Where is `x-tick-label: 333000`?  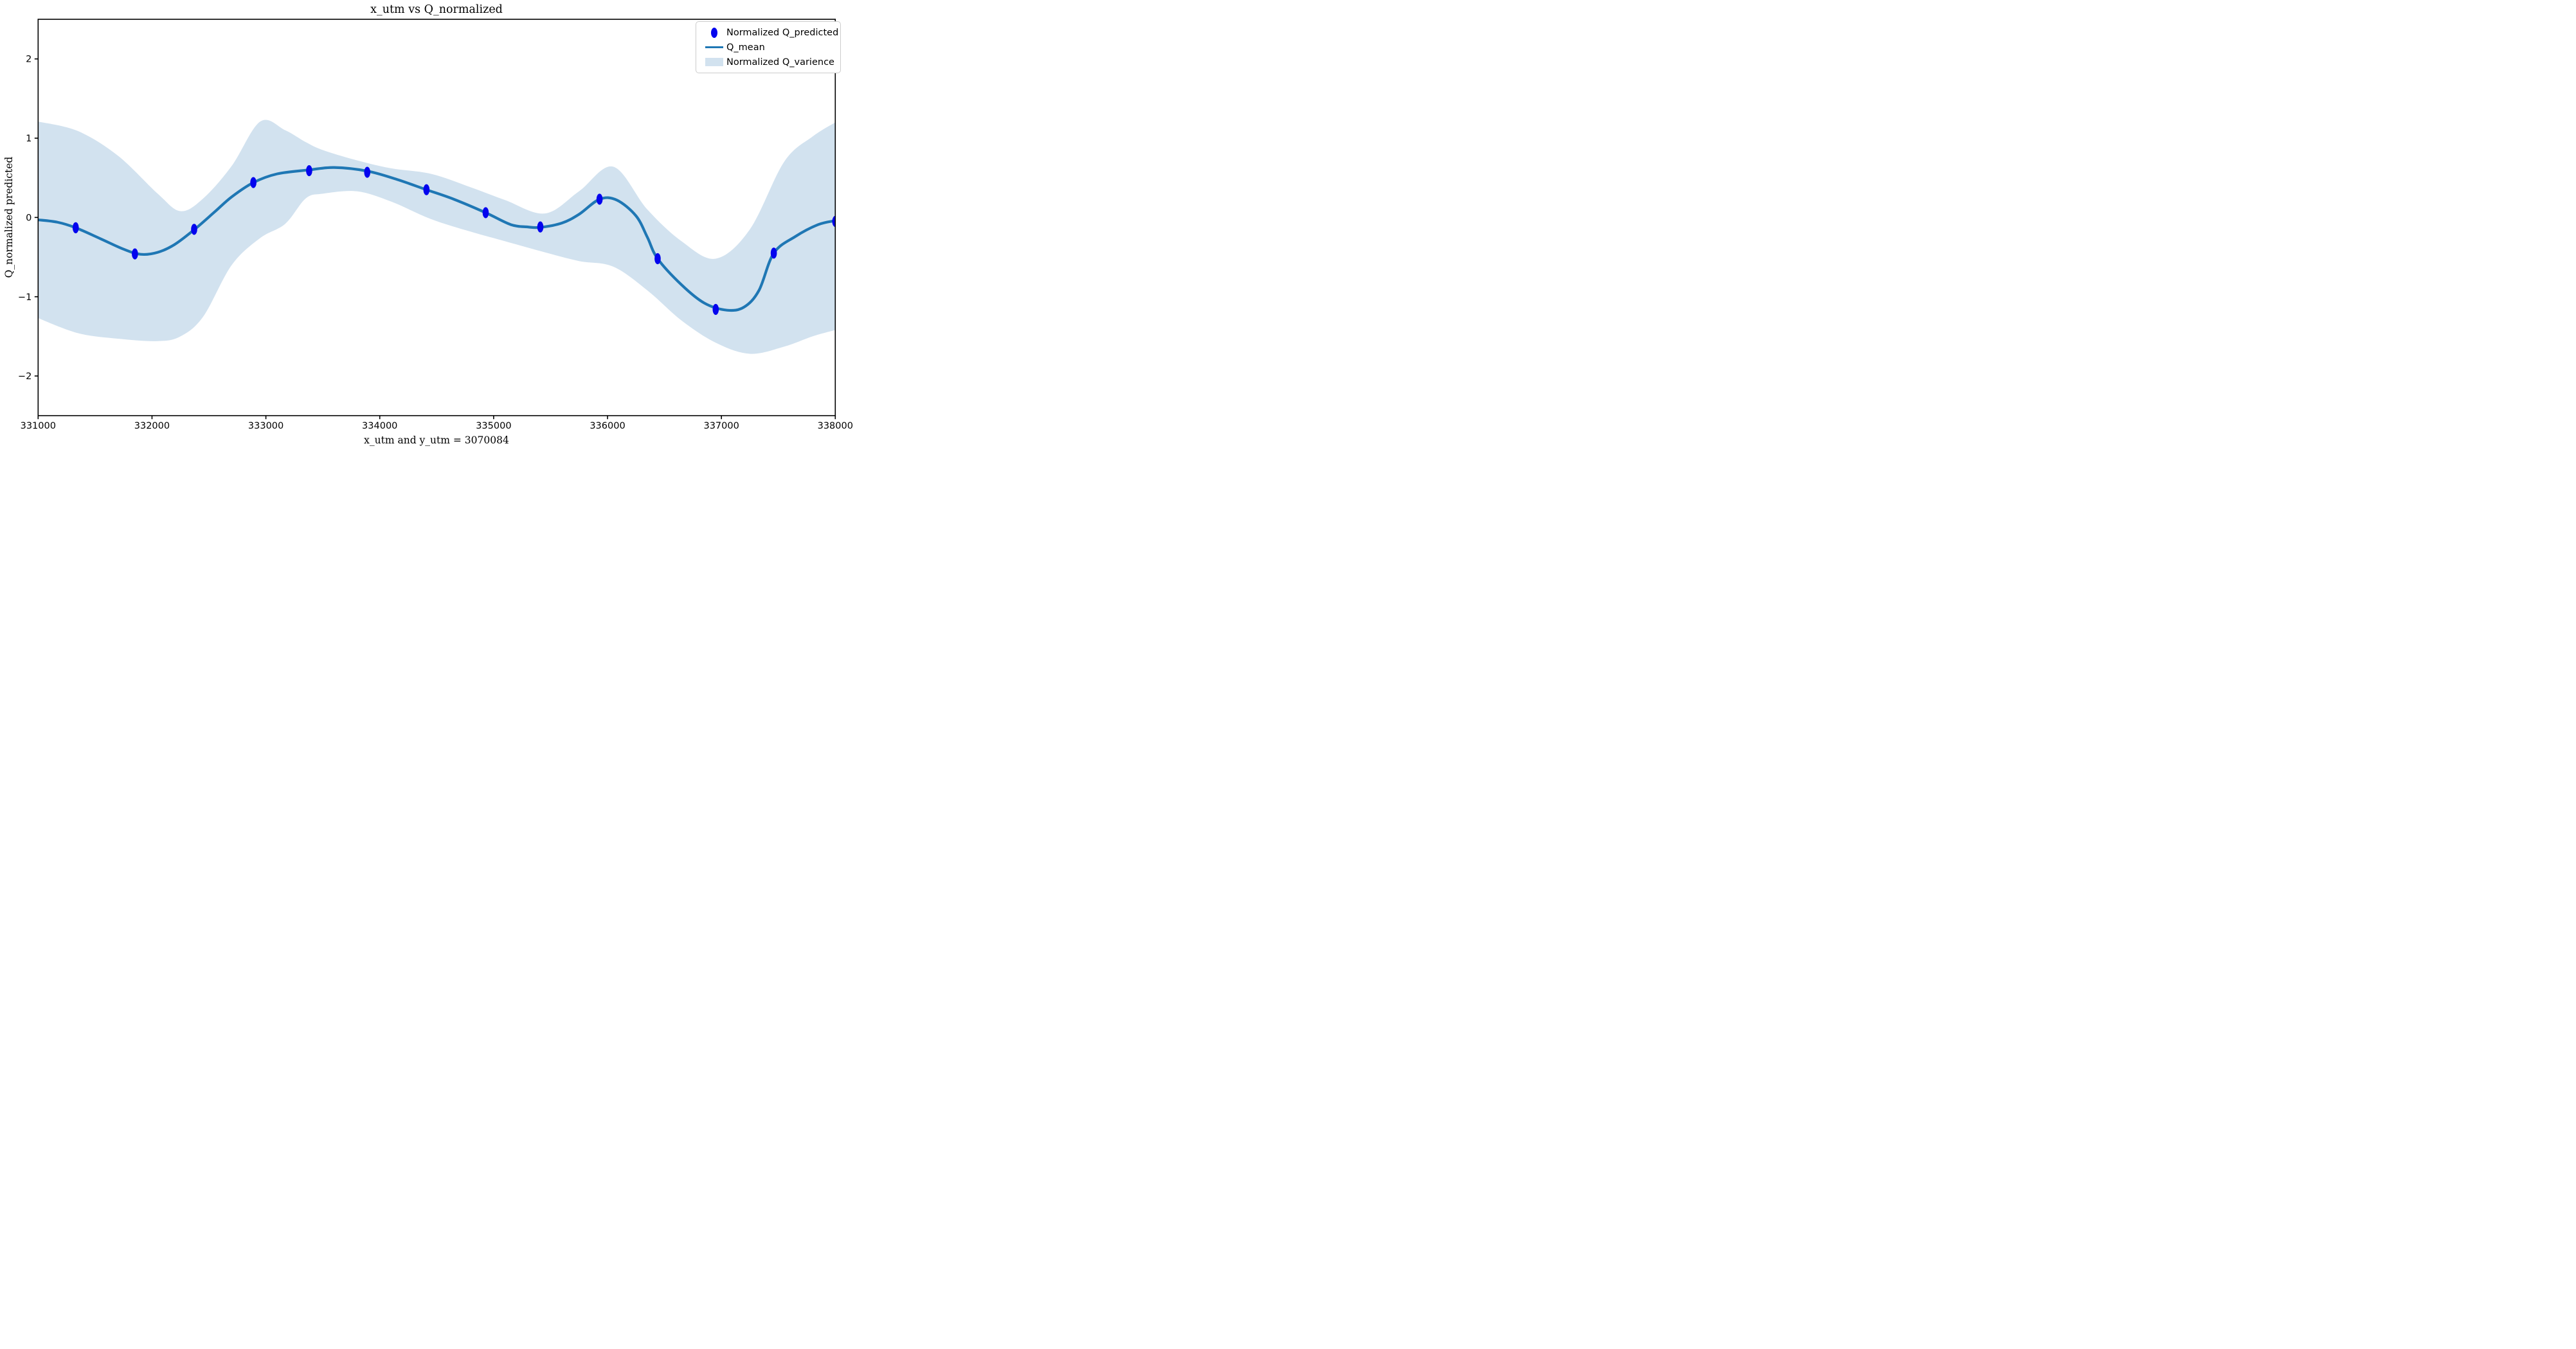
x-tick-label: 333000 is located at coordinates (266, 426).